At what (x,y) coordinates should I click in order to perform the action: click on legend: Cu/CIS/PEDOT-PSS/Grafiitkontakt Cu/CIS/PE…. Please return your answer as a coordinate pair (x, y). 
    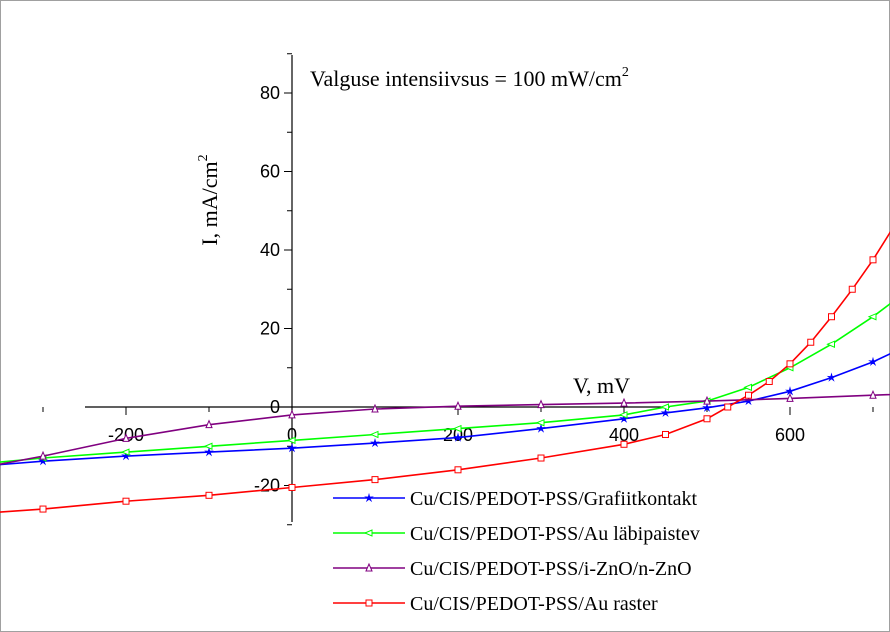
    Looking at the image, I should click on (516, 551).